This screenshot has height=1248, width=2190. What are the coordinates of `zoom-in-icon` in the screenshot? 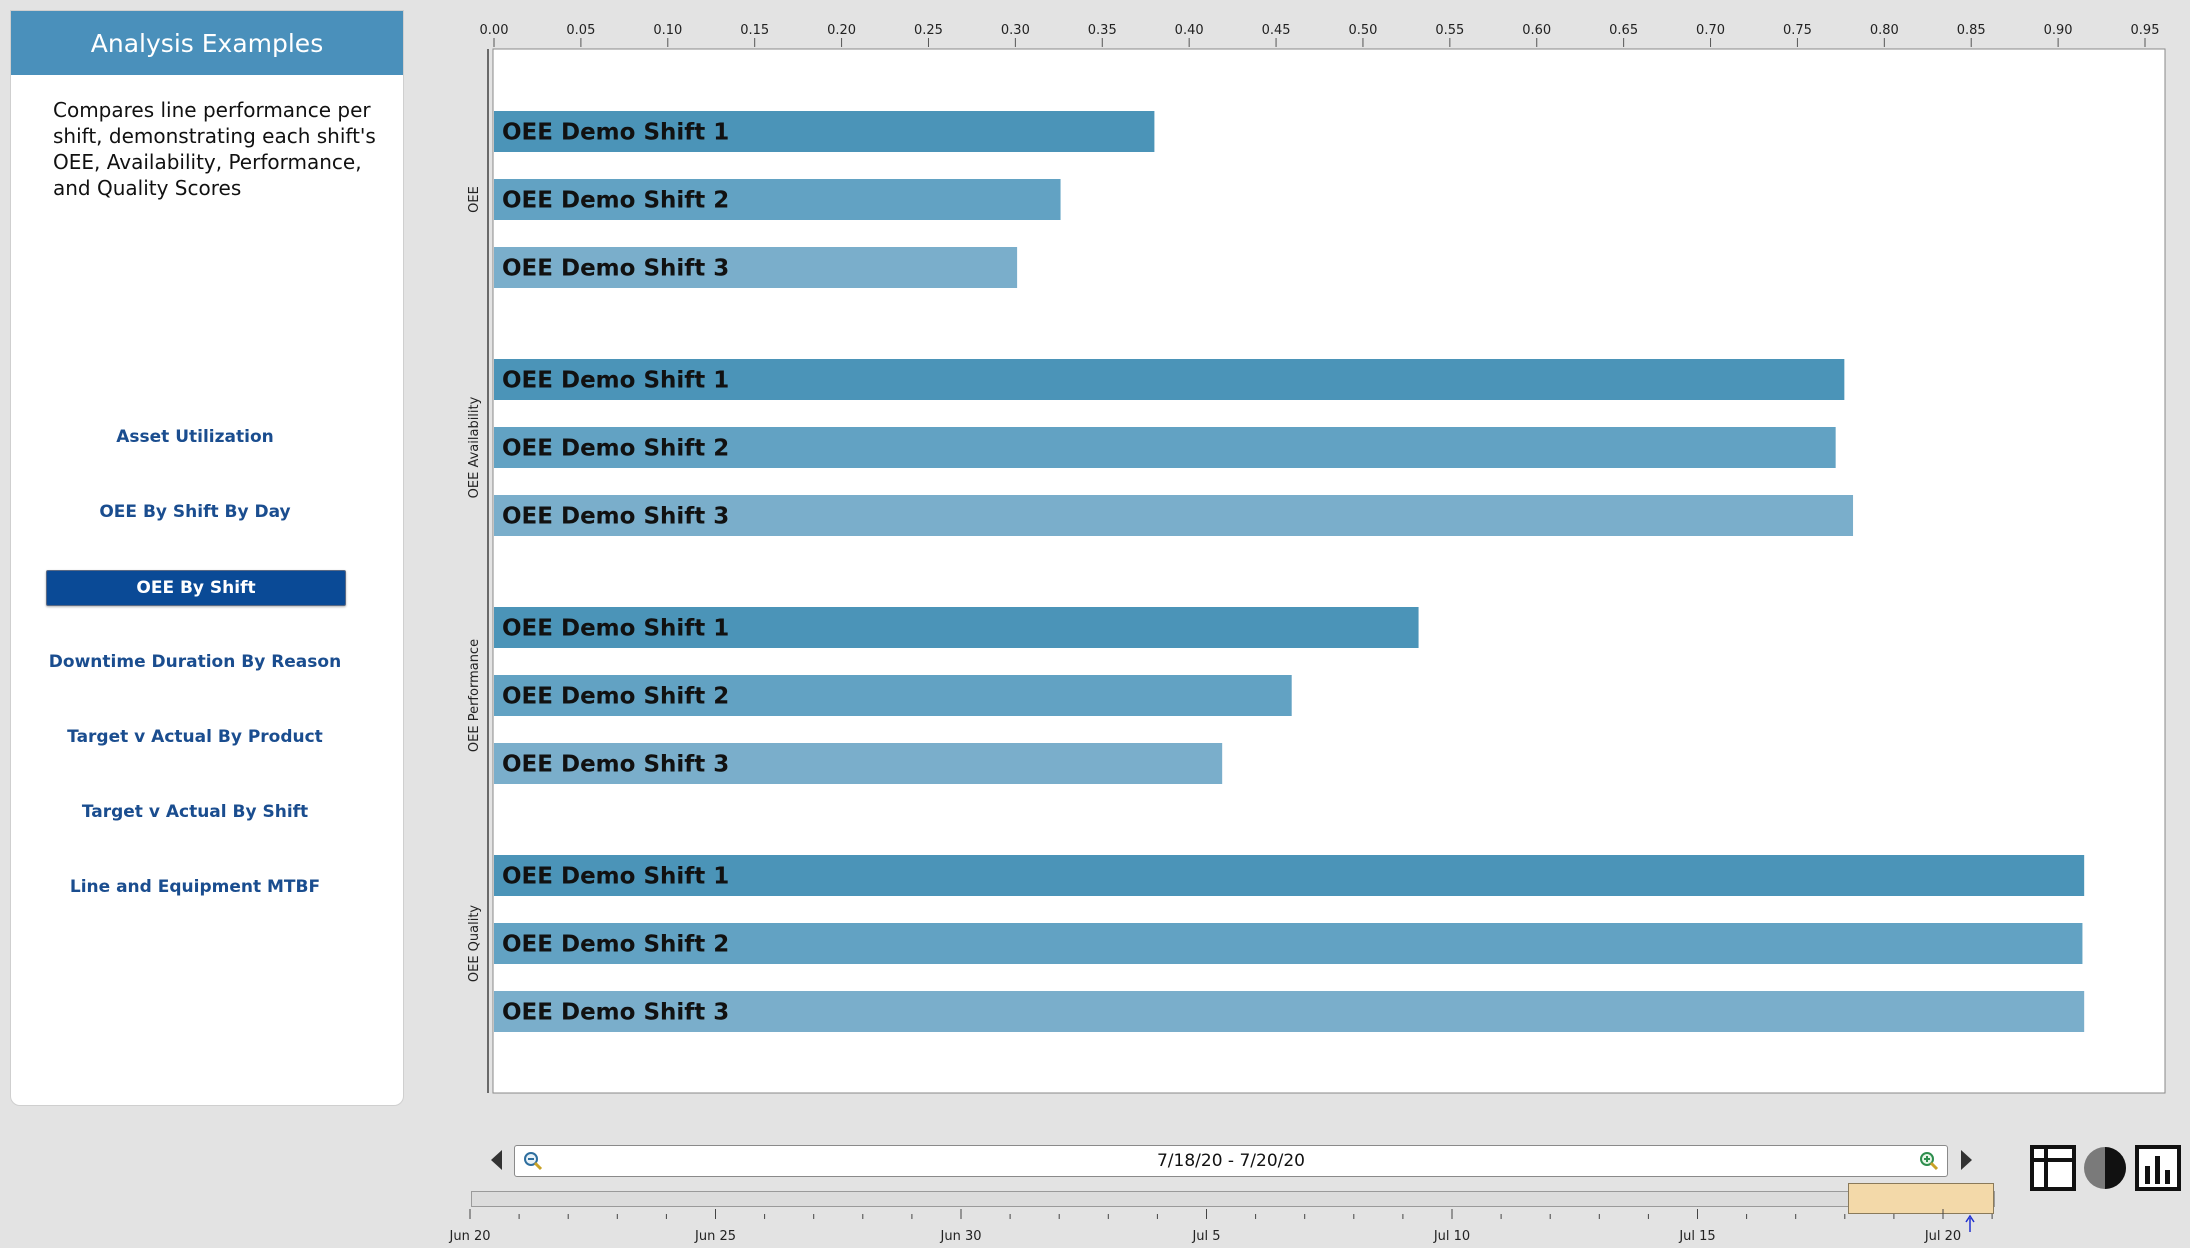 It's located at (1929, 1161).